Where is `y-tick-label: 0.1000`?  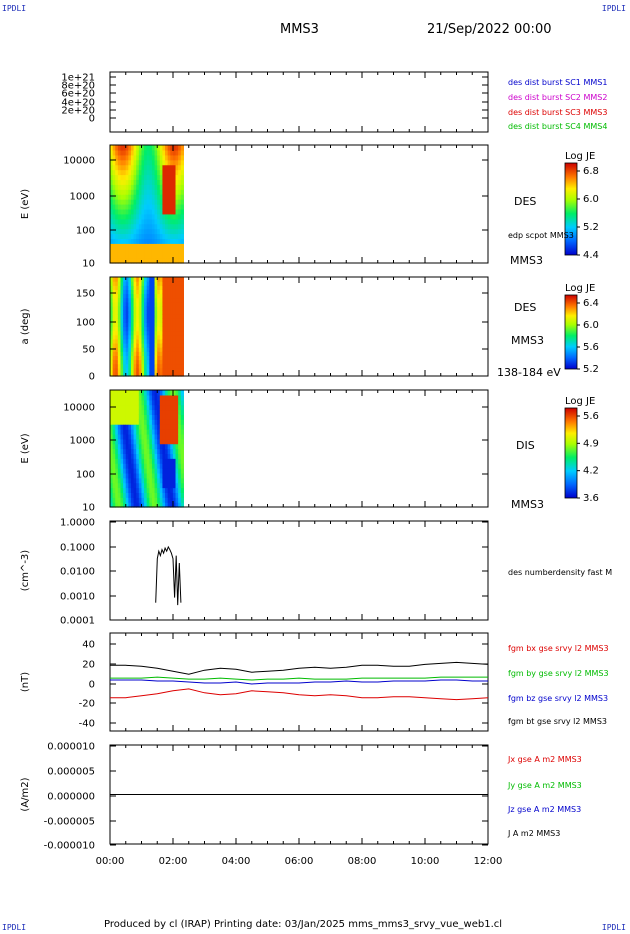
y-tick-label: 0.1000 is located at coordinates (77, 548).